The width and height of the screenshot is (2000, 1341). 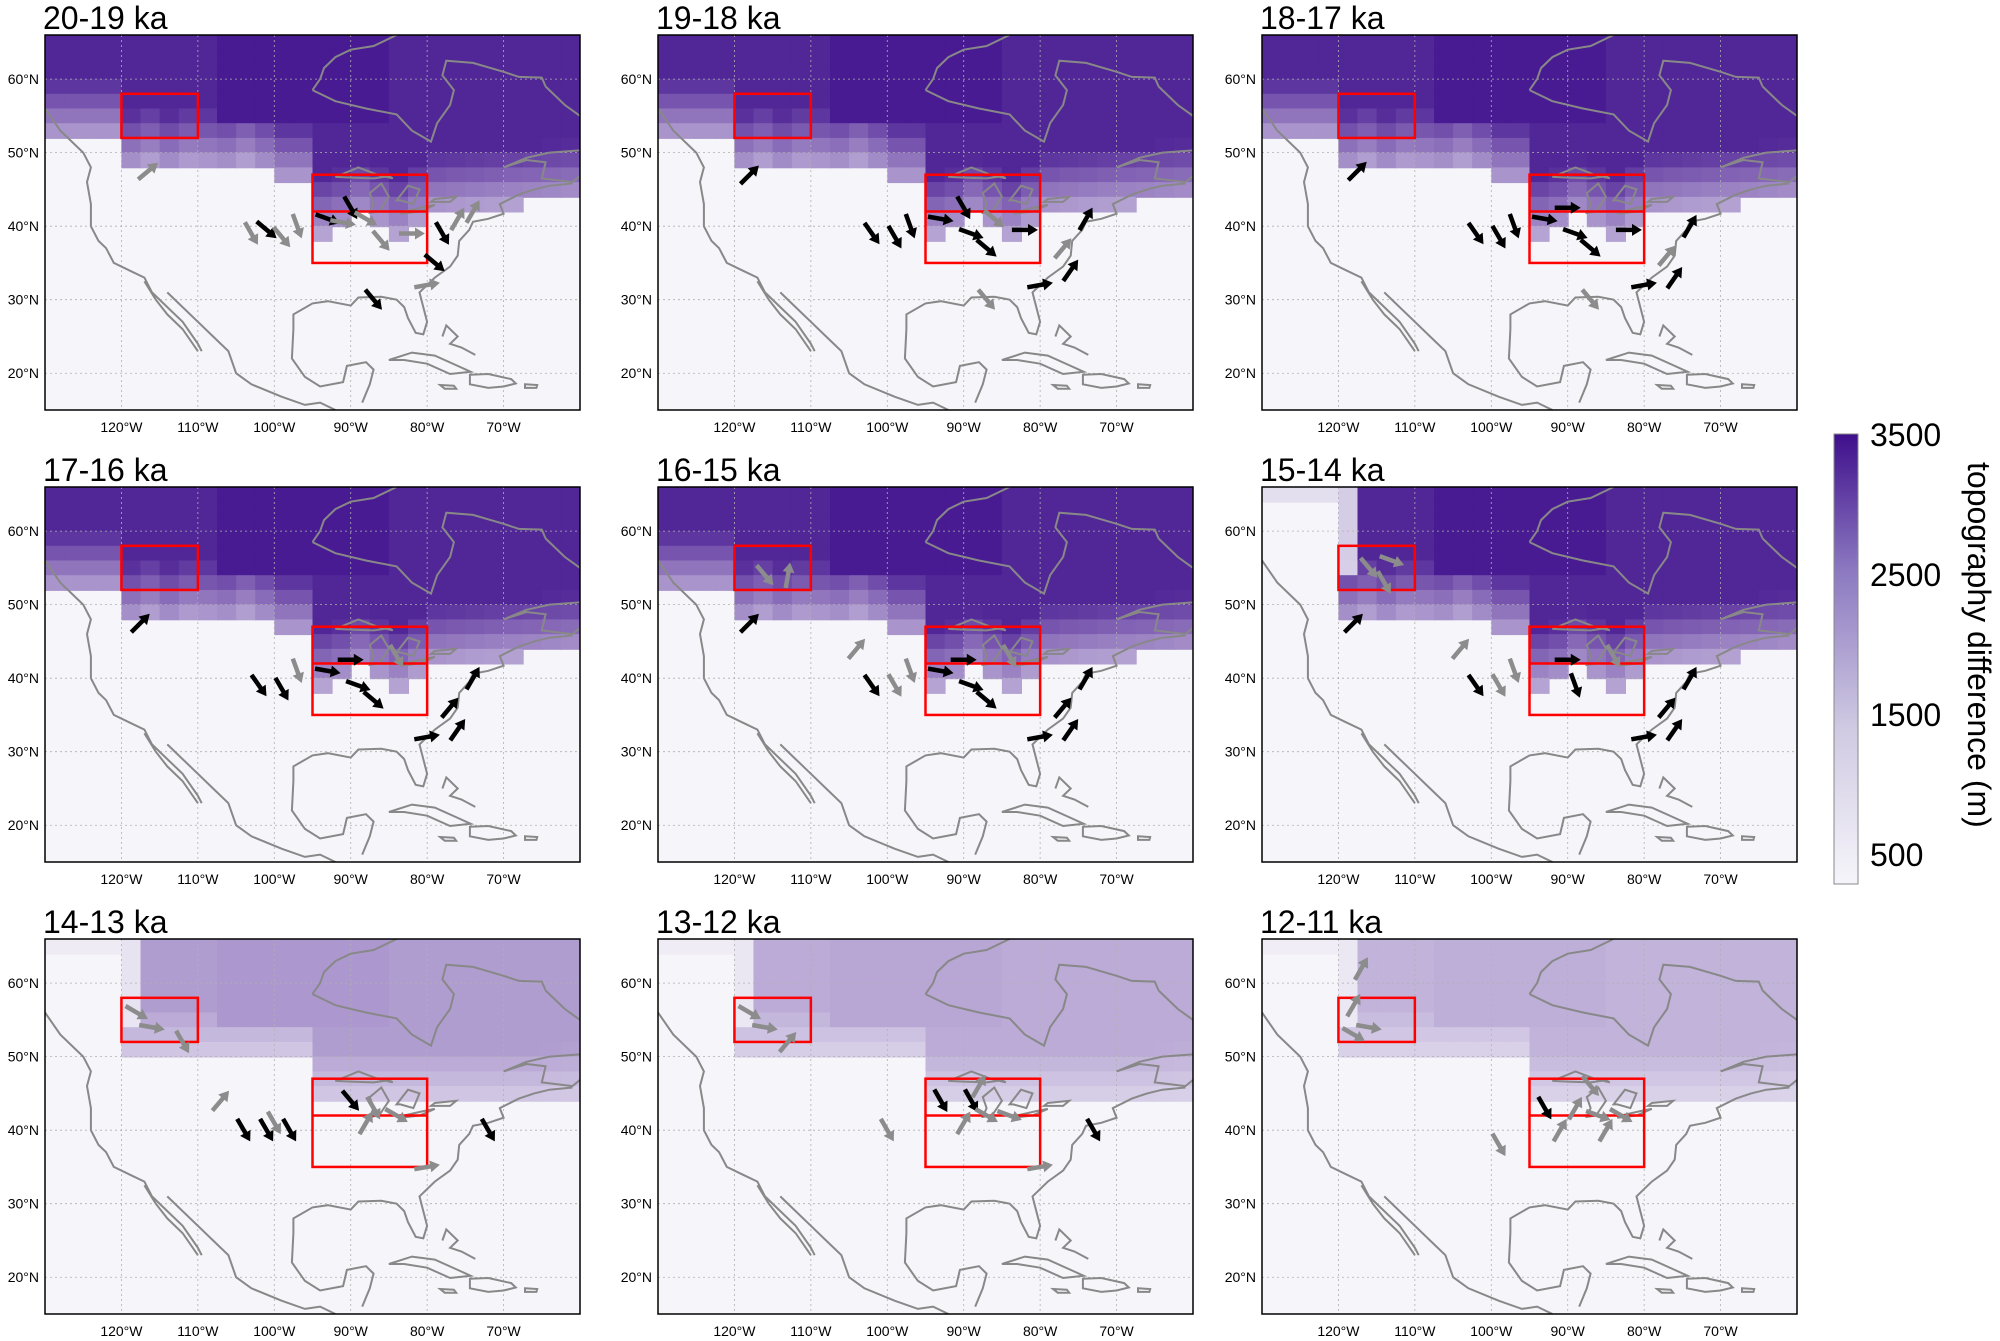 What do you see at coordinates (427, 879) in the screenshot?
I see `lon-tick-label: 80°W` at bounding box center [427, 879].